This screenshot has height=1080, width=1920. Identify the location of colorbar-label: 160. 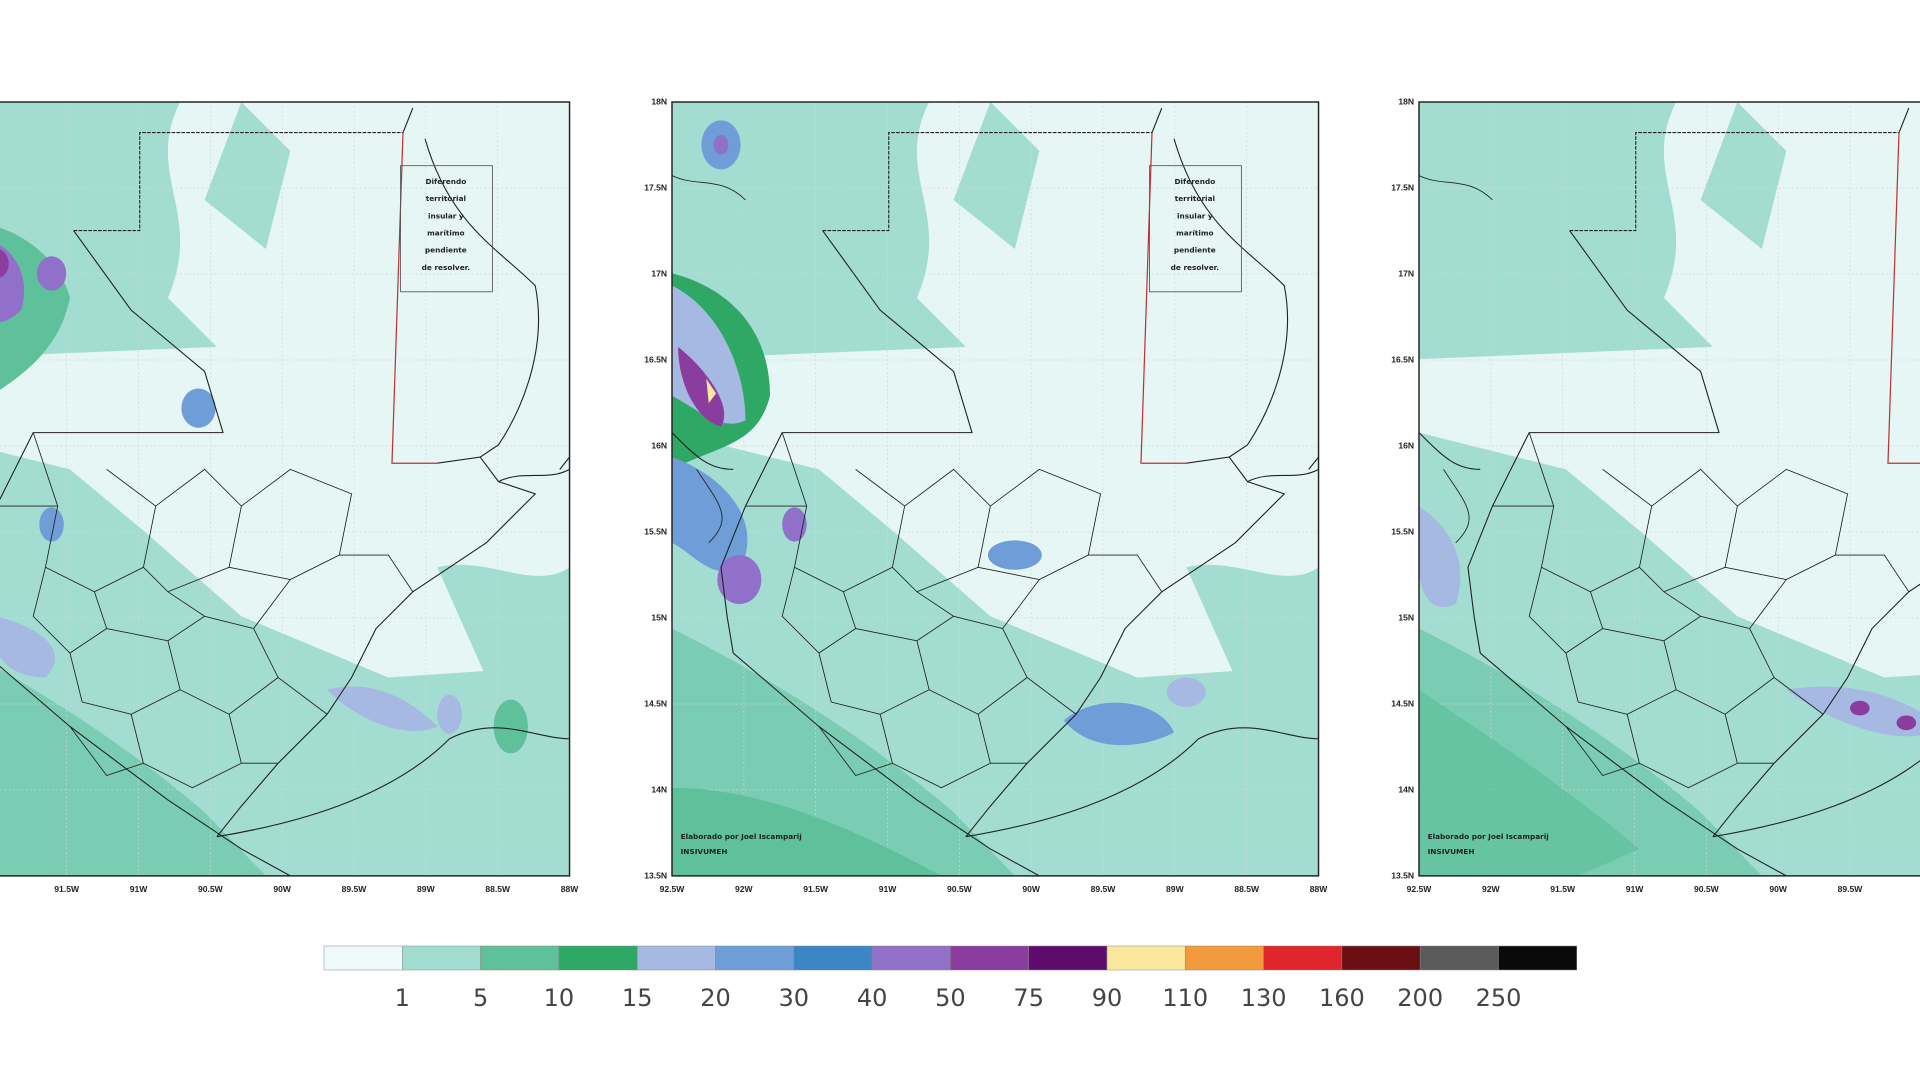
(1342, 998).